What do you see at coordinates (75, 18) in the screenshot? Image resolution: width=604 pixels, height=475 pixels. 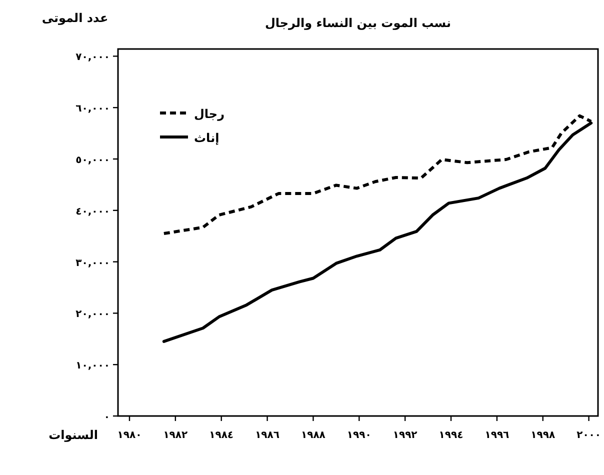 I see `y-axis-title: عدد الموتى` at bounding box center [75, 18].